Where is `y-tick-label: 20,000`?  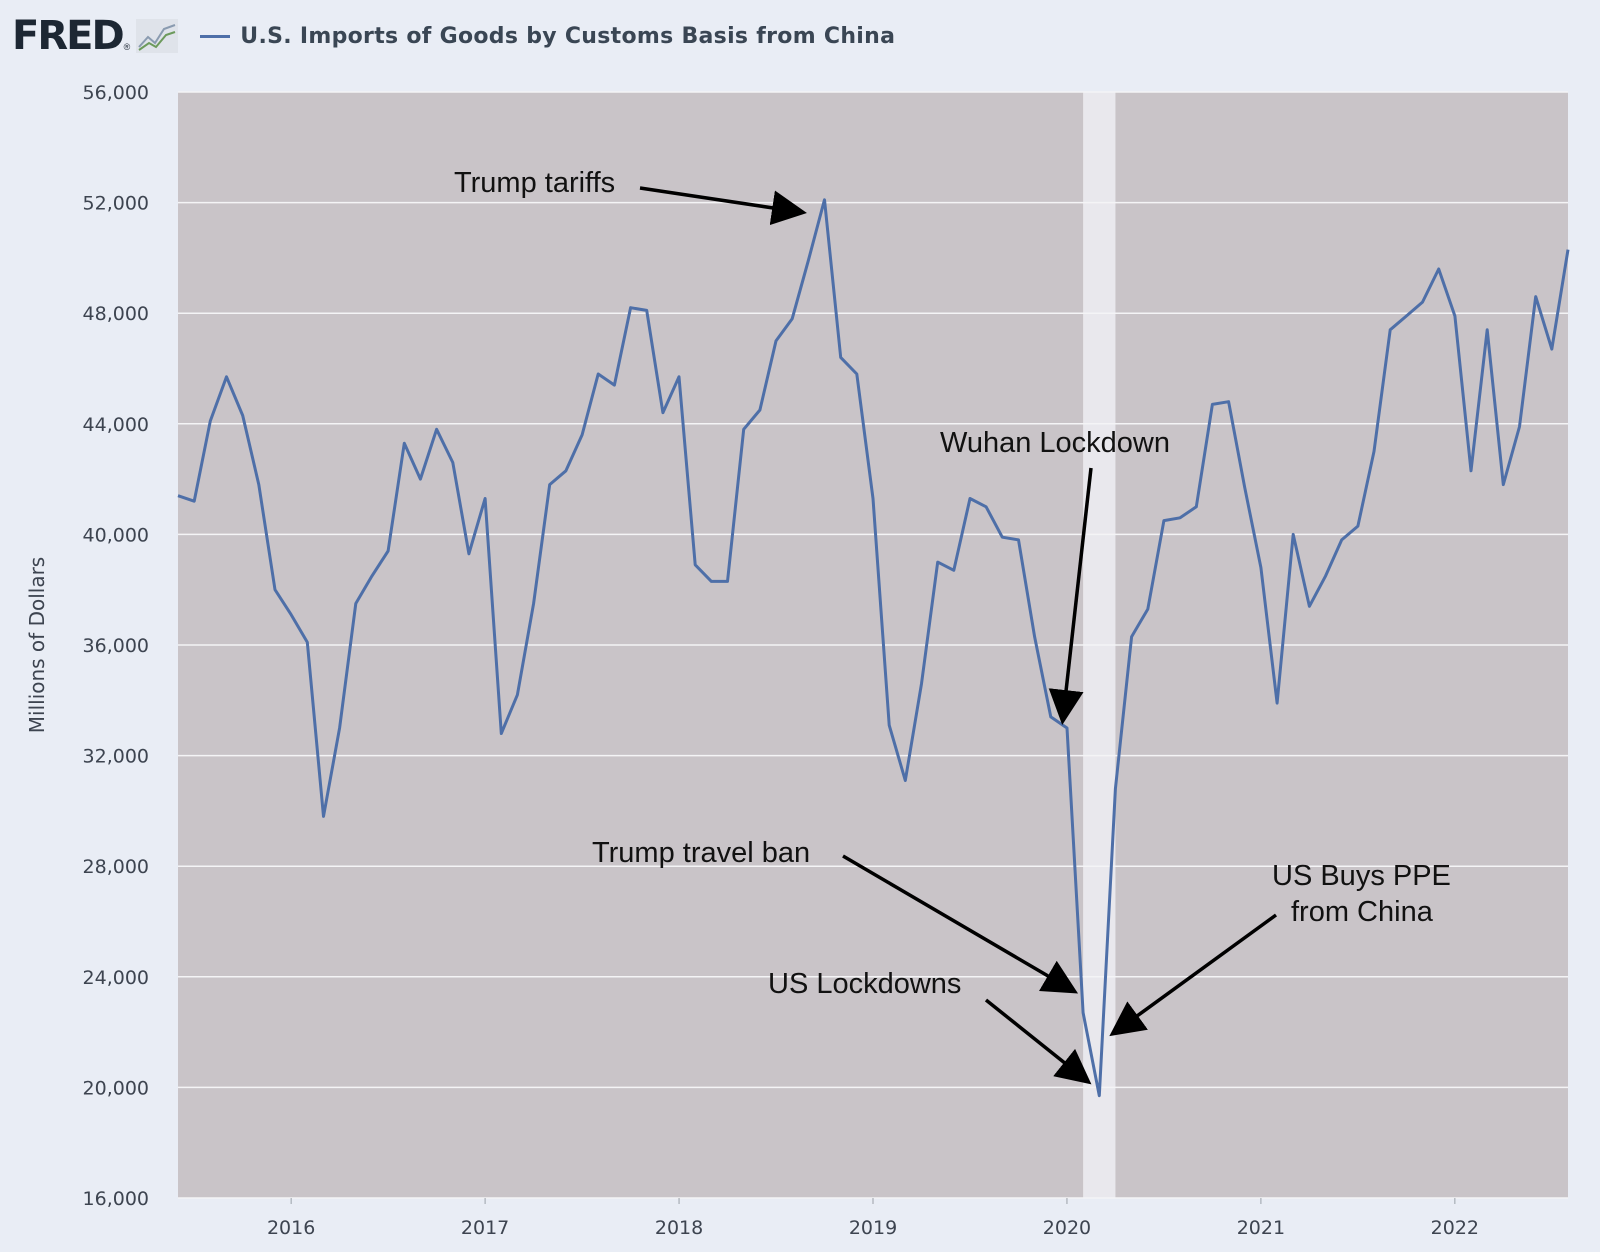
y-tick-label: 20,000 is located at coordinates (116, 1088).